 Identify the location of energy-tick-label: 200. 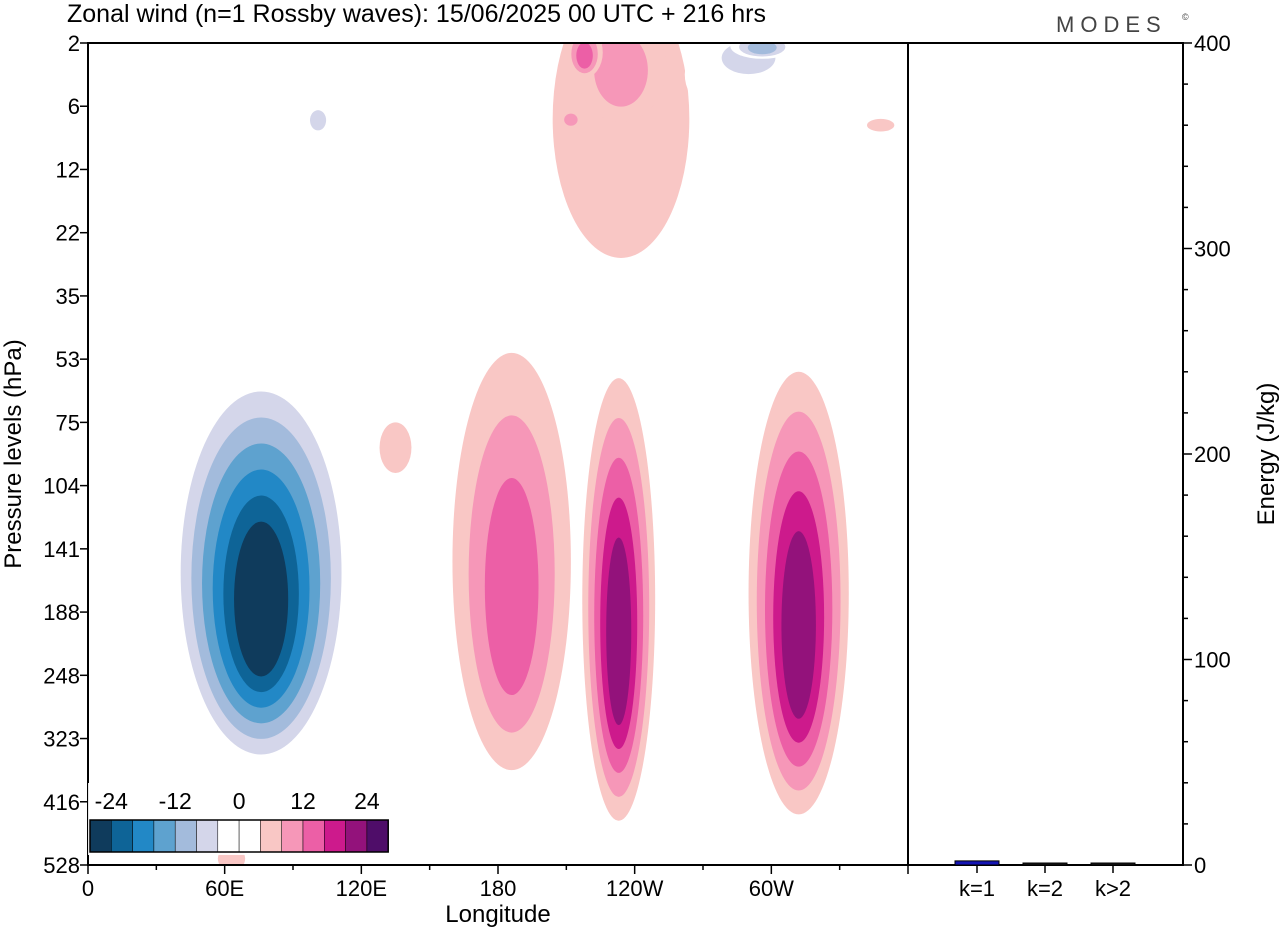
(1212, 454).